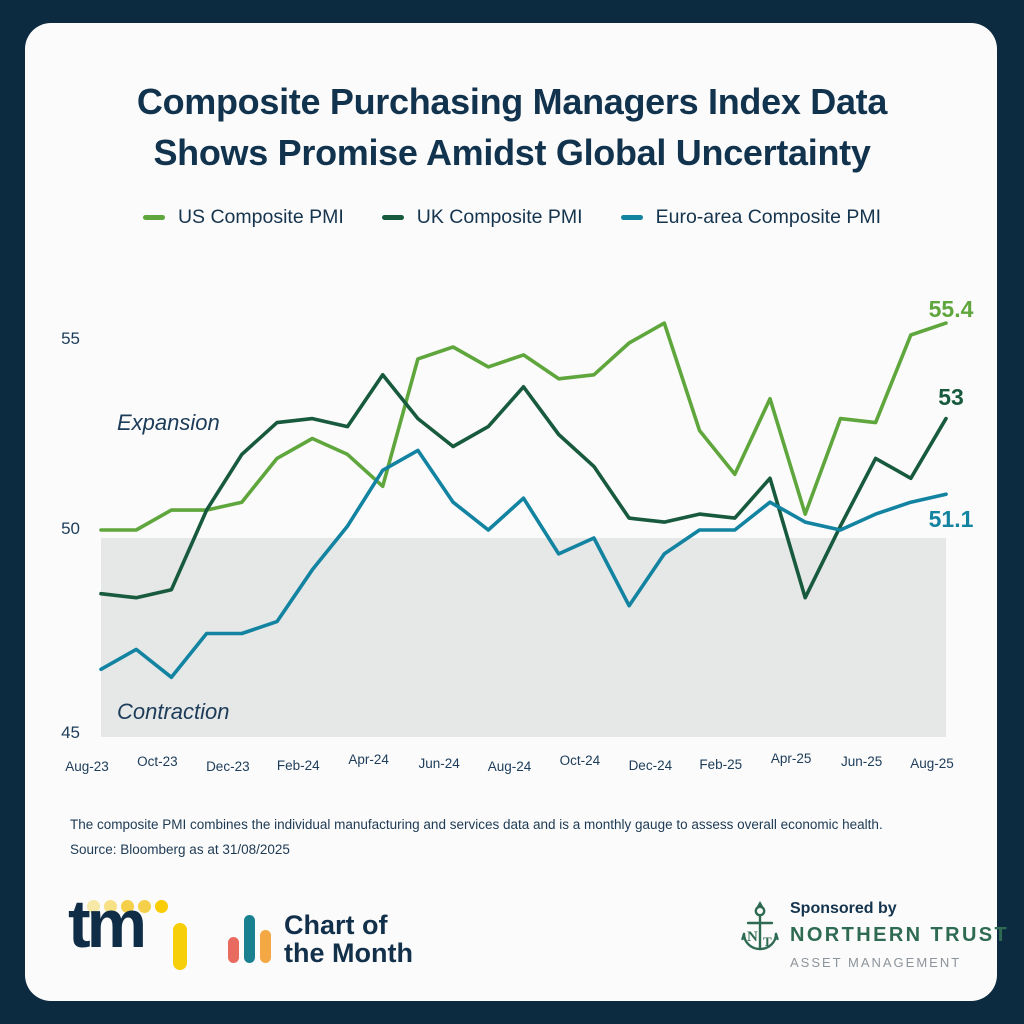 This screenshot has height=1024, width=1024. I want to click on contraction-annotation: Contraction, so click(173, 711).